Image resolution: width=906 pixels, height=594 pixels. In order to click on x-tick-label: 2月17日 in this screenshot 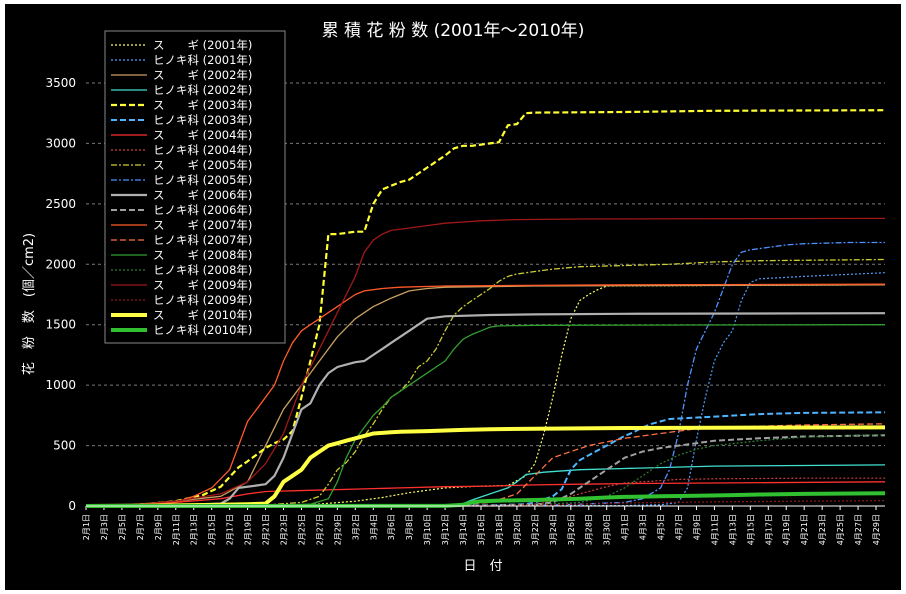, I will do `click(230, 529)`.